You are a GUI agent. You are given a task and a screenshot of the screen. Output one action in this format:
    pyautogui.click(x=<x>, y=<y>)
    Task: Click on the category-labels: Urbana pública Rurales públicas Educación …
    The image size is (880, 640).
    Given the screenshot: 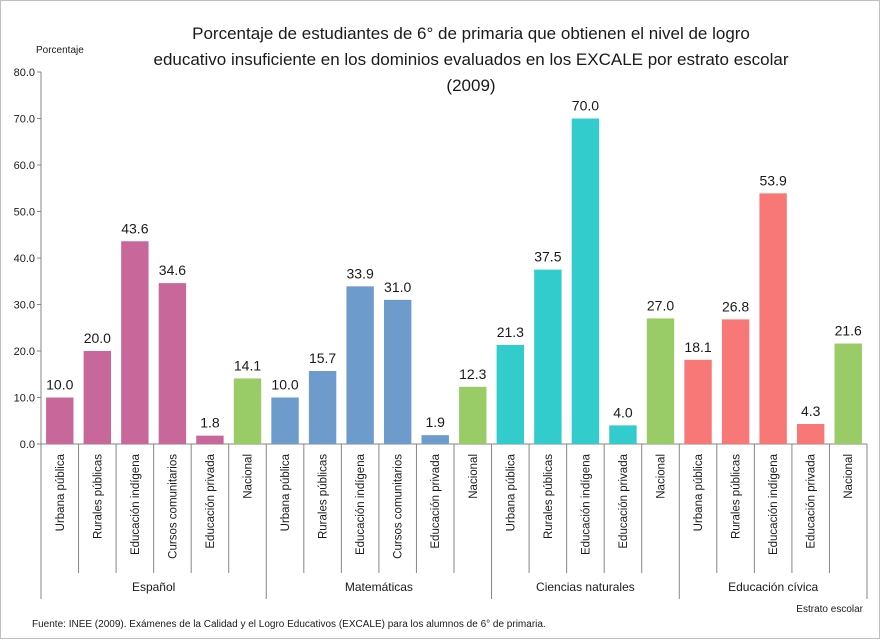 What is the action you would take?
    pyautogui.click(x=455, y=505)
    